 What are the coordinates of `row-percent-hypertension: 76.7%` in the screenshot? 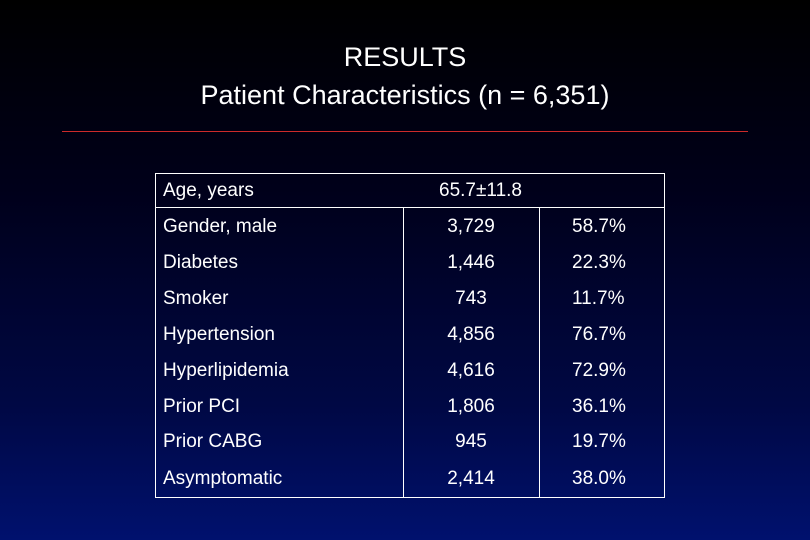 It's located at (599, 334).